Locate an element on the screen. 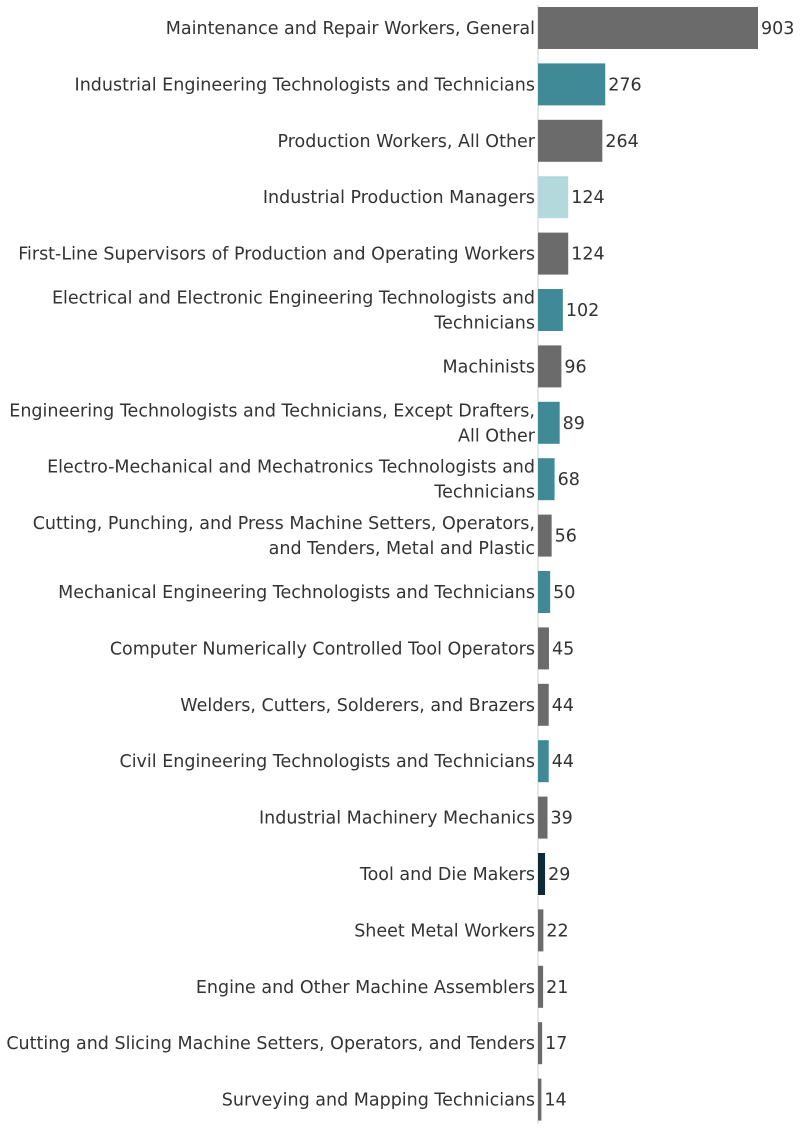 This screenshot has height=1128, width=806. value-label: 68 is located at coordinates (569, 480).